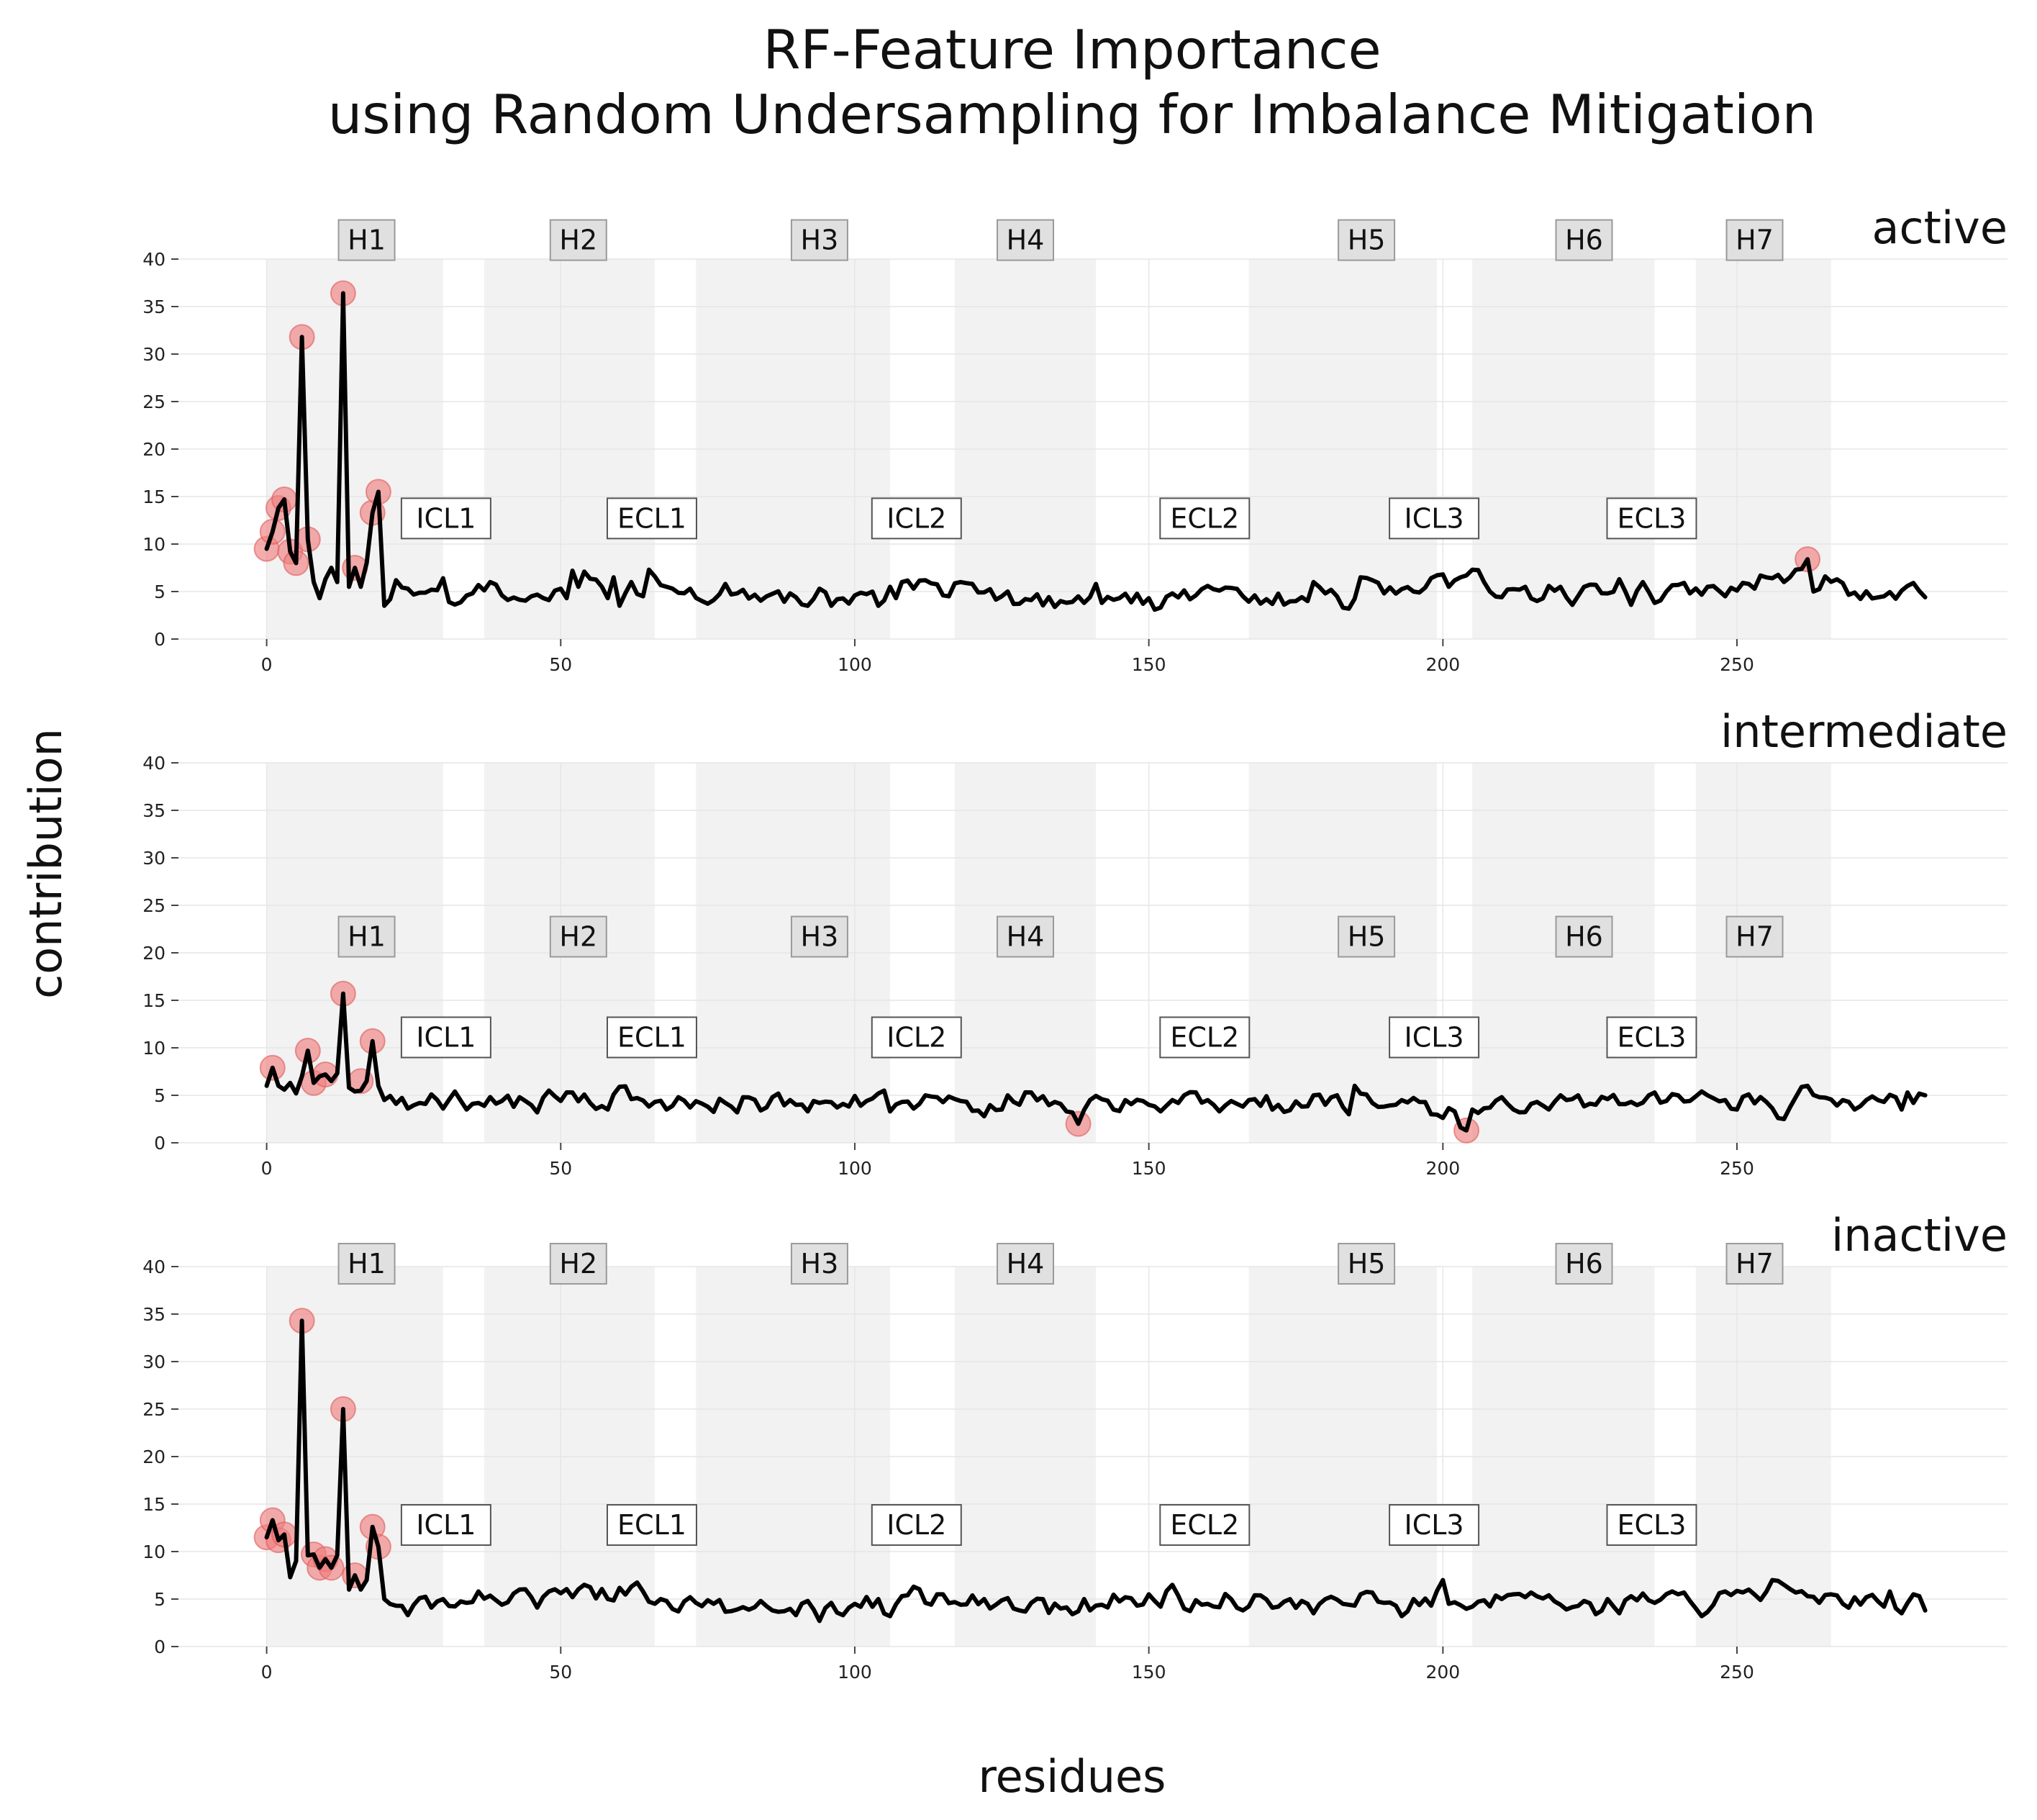 Image resolution: width=2037 pixels, height=1820 pixels. What do you see at coordinates (1096, 1471) in the screenshot?
I see `series-line-inactive` at bounding box center [1096, 1471].